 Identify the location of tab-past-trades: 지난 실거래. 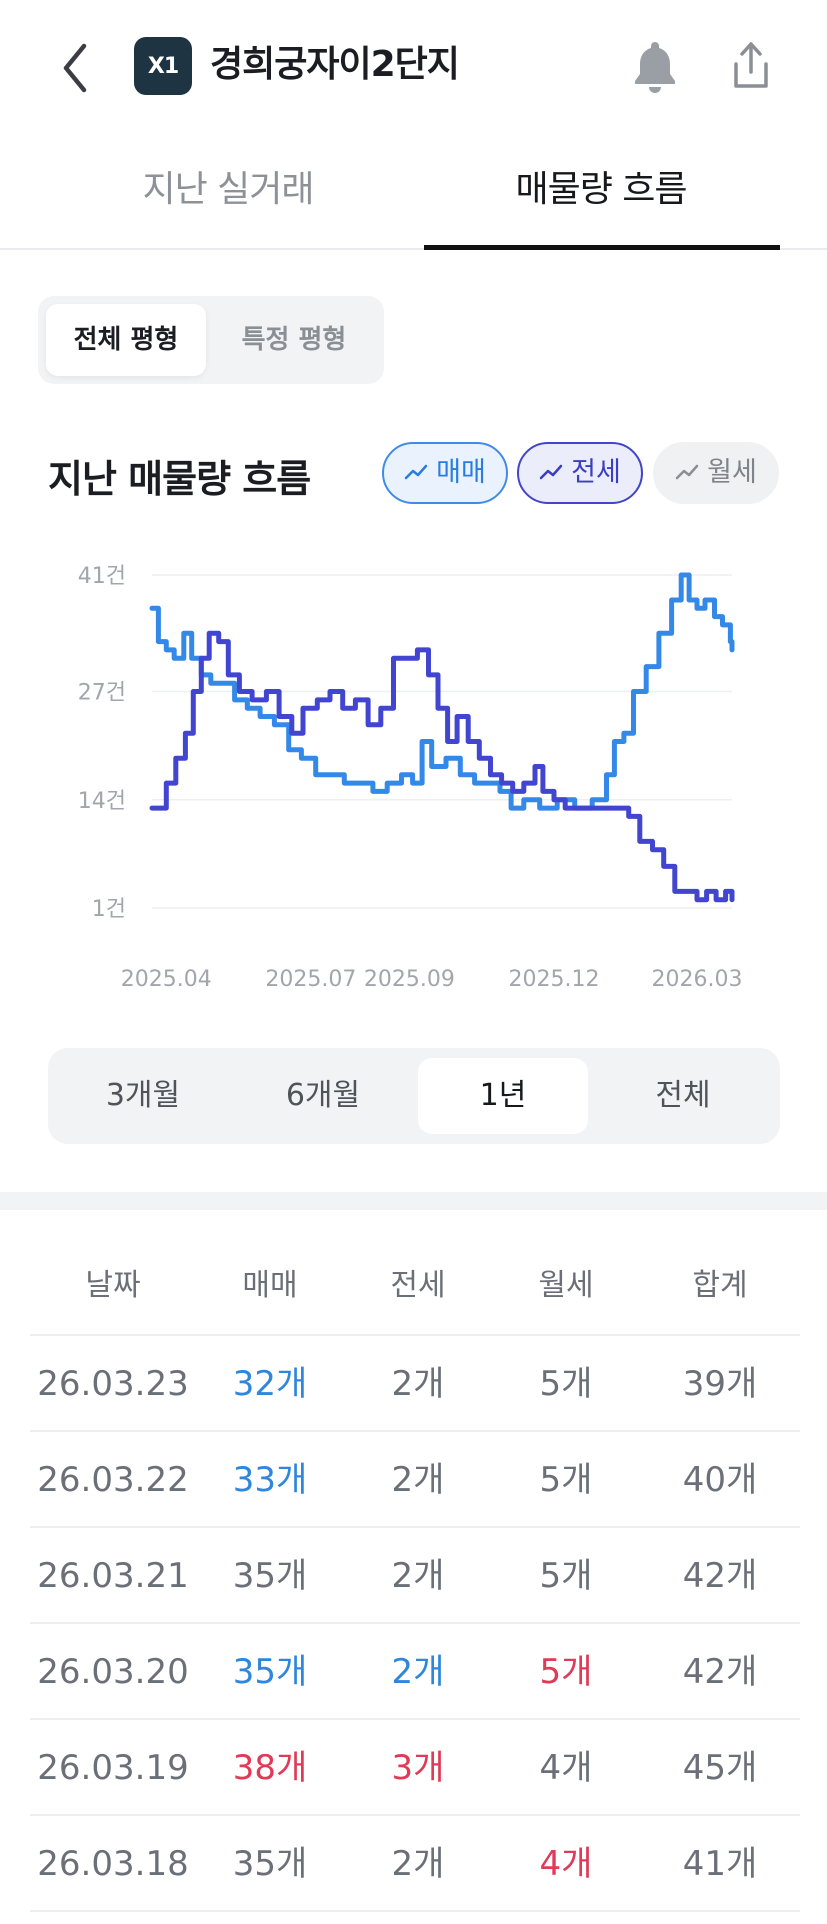
(228, 189).